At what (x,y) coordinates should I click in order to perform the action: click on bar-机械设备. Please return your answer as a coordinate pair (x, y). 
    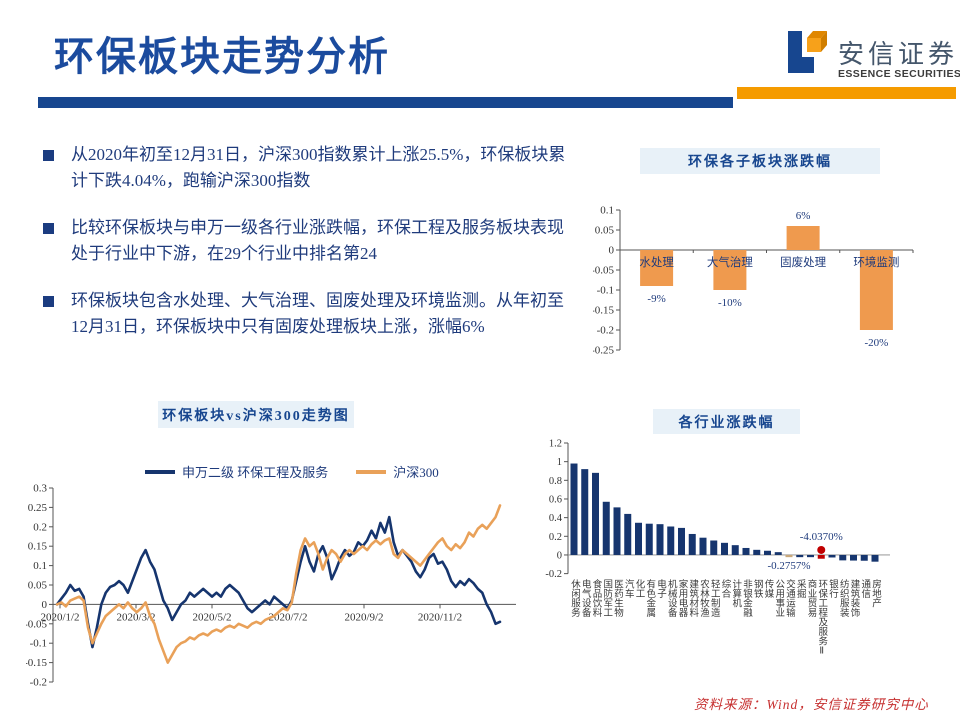
    Looking at the image, I should click on (671, 540).